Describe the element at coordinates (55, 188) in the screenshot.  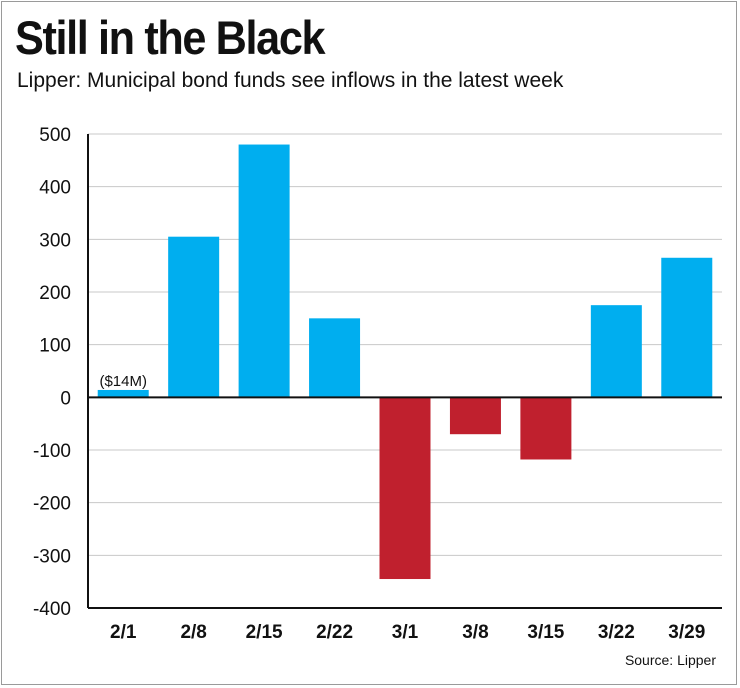
I see `y-tick-label: 400` at that location.